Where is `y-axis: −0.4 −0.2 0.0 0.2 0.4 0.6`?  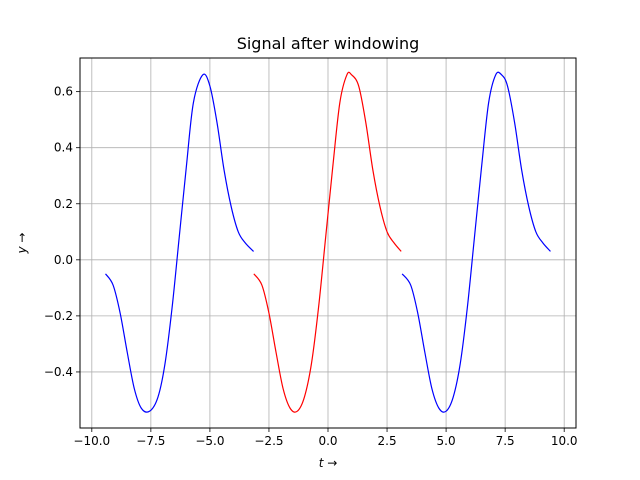 y-axis: −0.4 −0.2 0.0 0.2 0.4 0.6 is located at coordinates (62, 232).